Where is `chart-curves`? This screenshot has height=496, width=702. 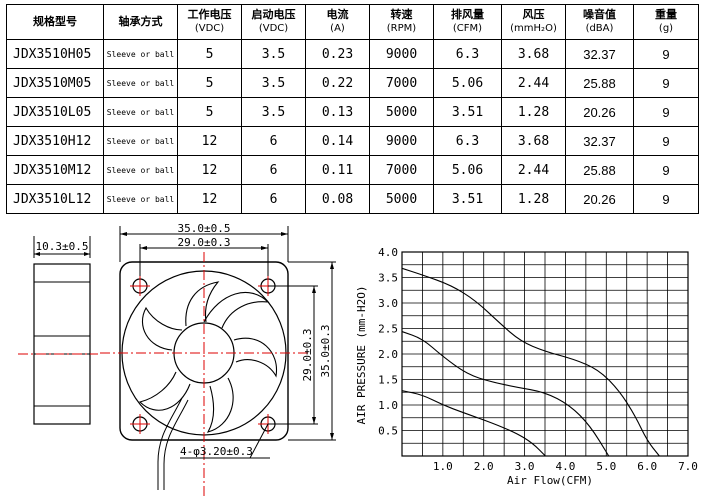 chart-curves is located at coordinates (530, 362).